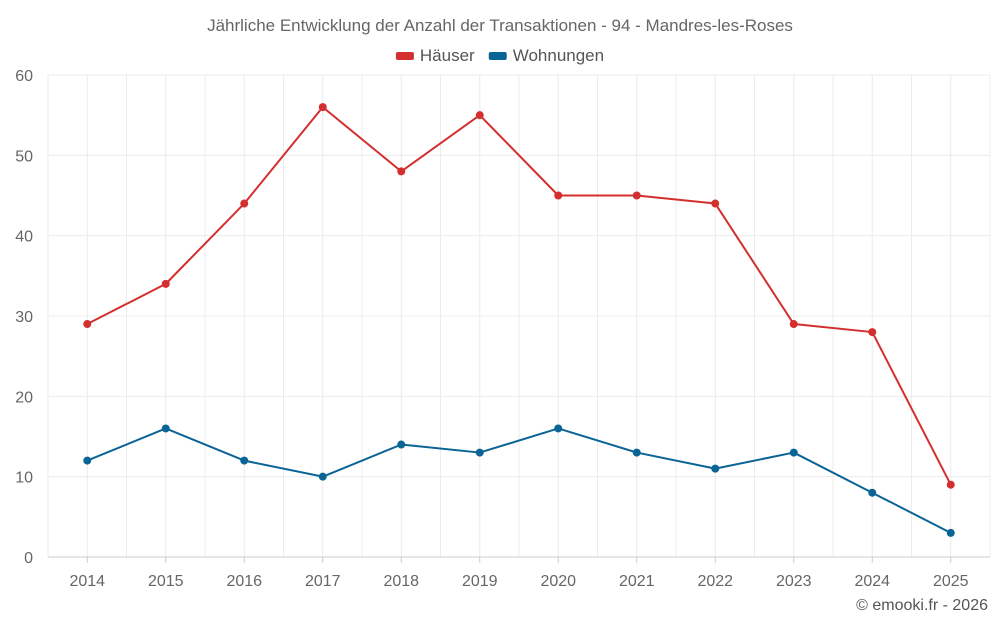 This screenshot has height=625, width=1000. What do you see at coordinates (323, 581) in the screenshot?
I see `x-tick-label: 2017` at bounding box center [323, 581].